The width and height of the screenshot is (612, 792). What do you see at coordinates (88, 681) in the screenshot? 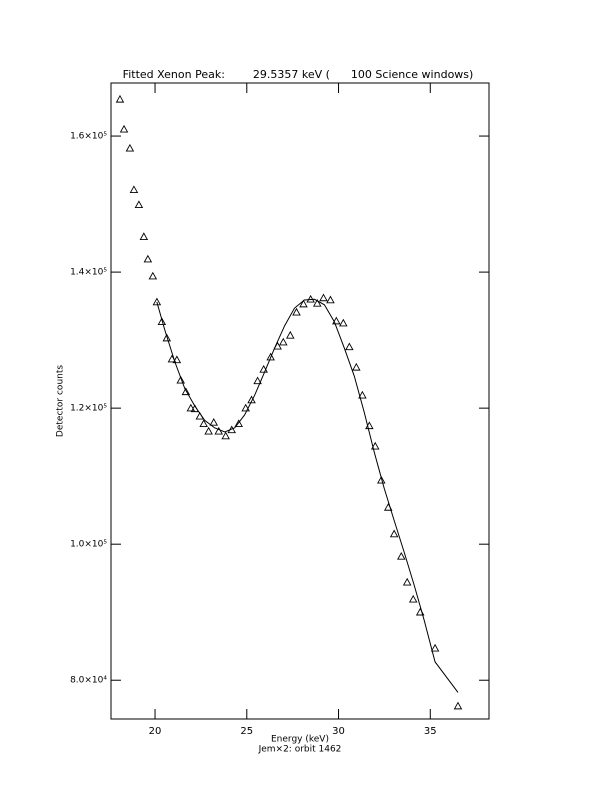
I see `y-tick-label: 8.0×10⁴` at bounding box center [88, 681].